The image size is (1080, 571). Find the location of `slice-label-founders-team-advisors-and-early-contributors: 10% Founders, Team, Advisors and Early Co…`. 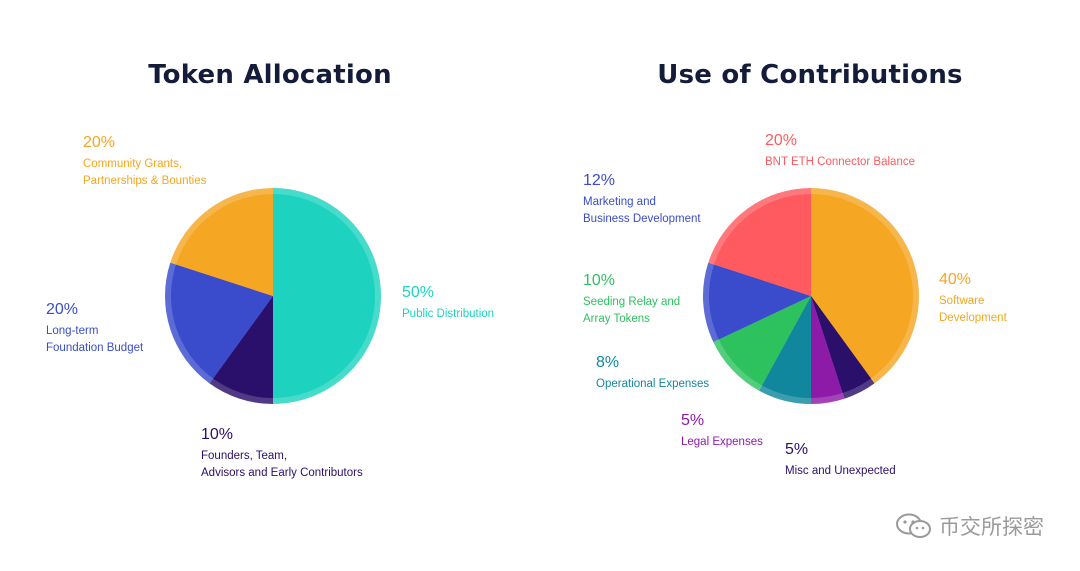

slice-label-founders-team-advisors-and-early-contributors: 10% Founders, Team, Advisors and Early Co… is located at coordinates (282, 453).